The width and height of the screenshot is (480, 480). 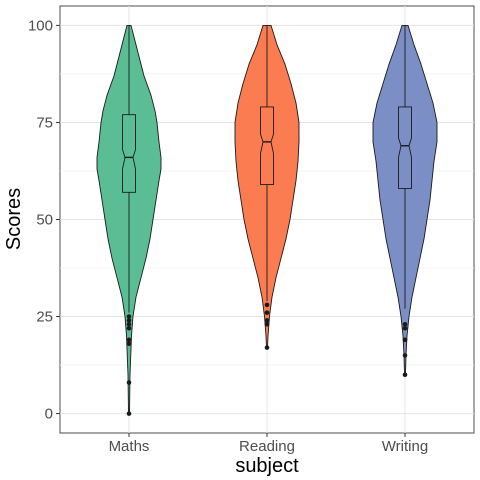 I want to click on outlier-points, so click(x=267, y=359).